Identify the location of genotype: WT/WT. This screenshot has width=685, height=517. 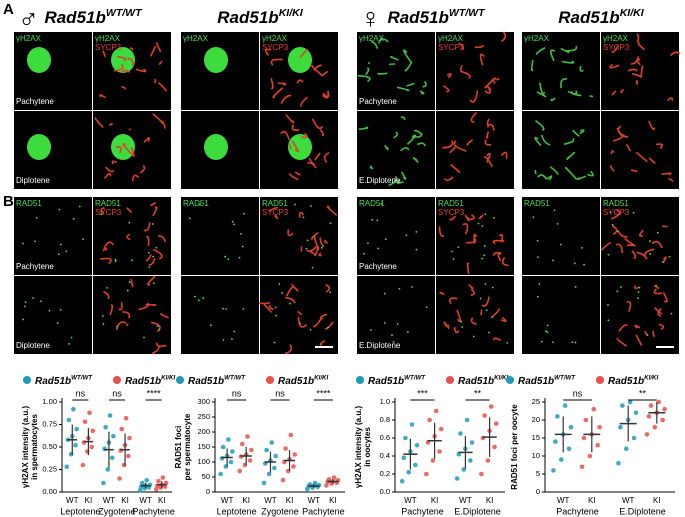
(82, 377).